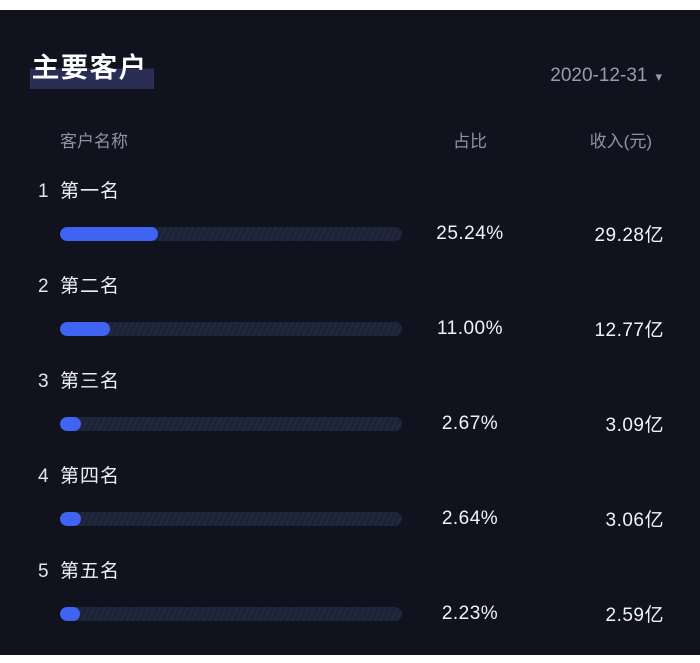  What do you see at coordinates (90, 476) in the screenshot?
I see `customer-name: 第四名` at bounding box center [90, 476].